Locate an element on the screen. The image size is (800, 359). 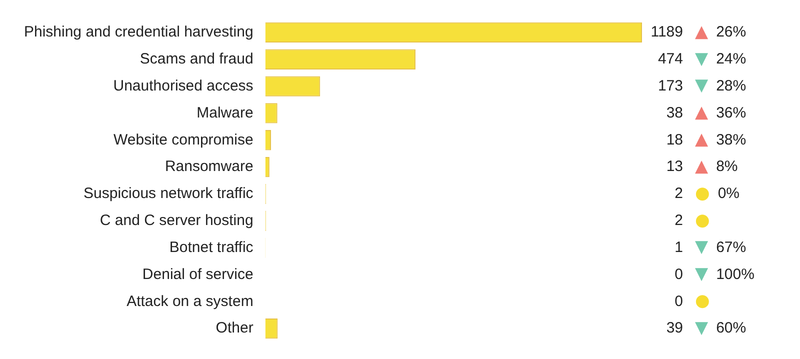
data-label: 18 is located at coordinates (674, 139).